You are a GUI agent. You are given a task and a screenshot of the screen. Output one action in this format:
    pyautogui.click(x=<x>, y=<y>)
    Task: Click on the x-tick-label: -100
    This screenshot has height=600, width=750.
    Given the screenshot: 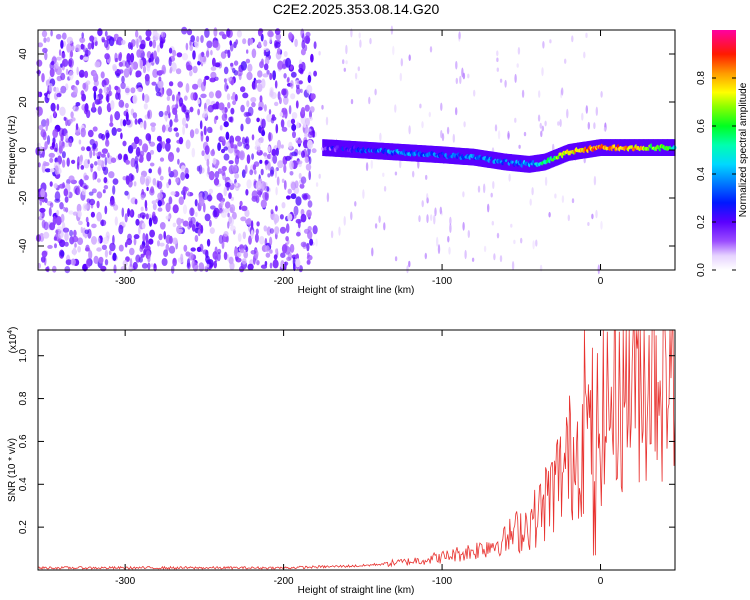 What is the action you would take?
    pyautogui.click(x=442, y=581)
    